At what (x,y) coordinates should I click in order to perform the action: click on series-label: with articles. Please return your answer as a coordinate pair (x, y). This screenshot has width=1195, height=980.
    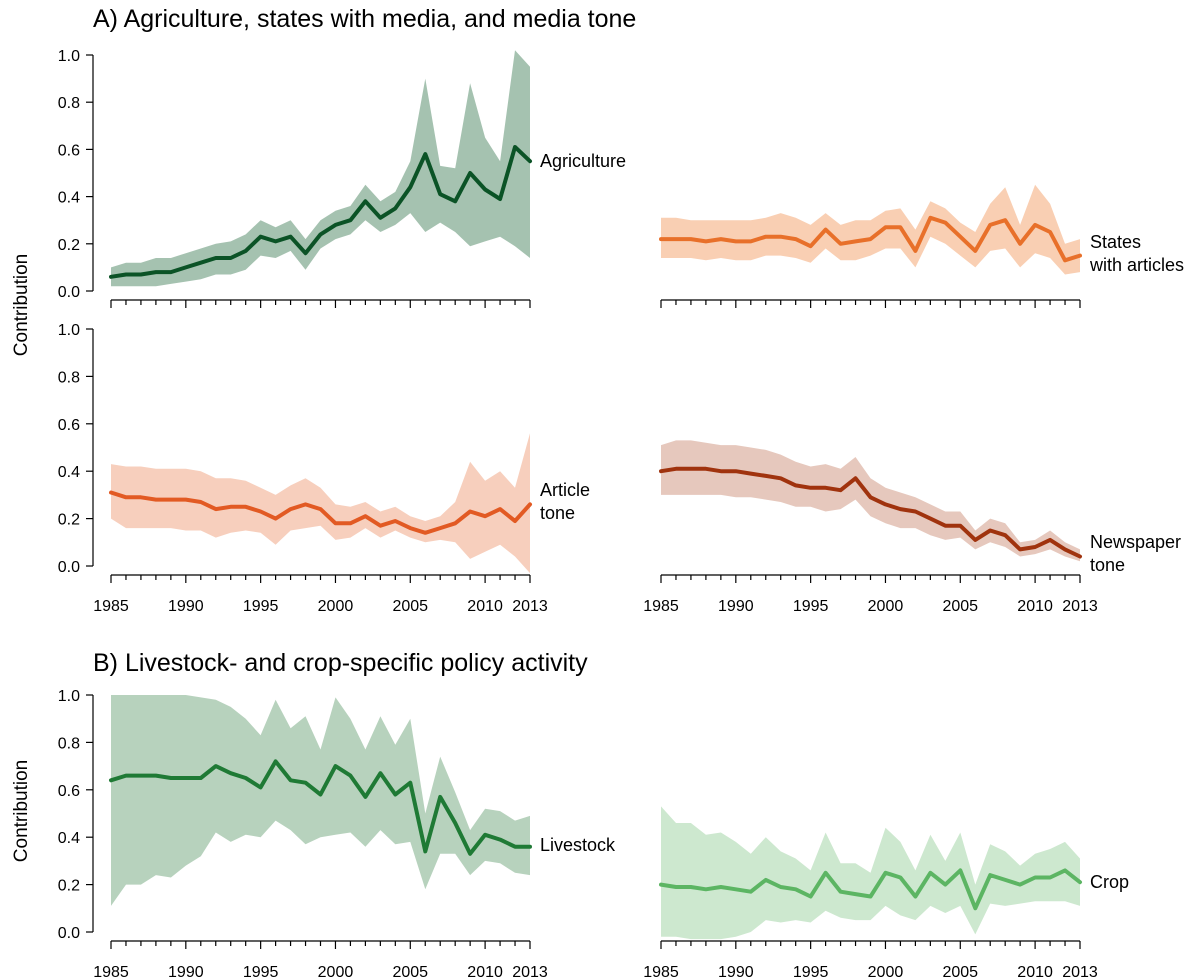
    Looking at the image, I should click on (1136, 265).